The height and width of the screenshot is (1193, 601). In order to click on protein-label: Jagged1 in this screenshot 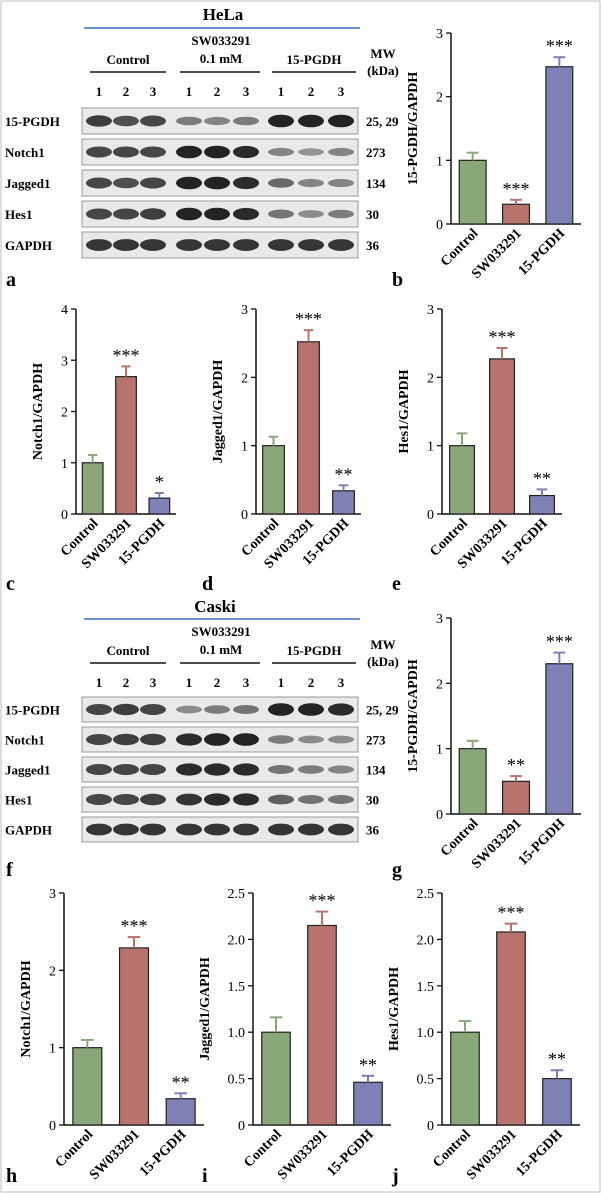, I will do `click(28, 770)`.